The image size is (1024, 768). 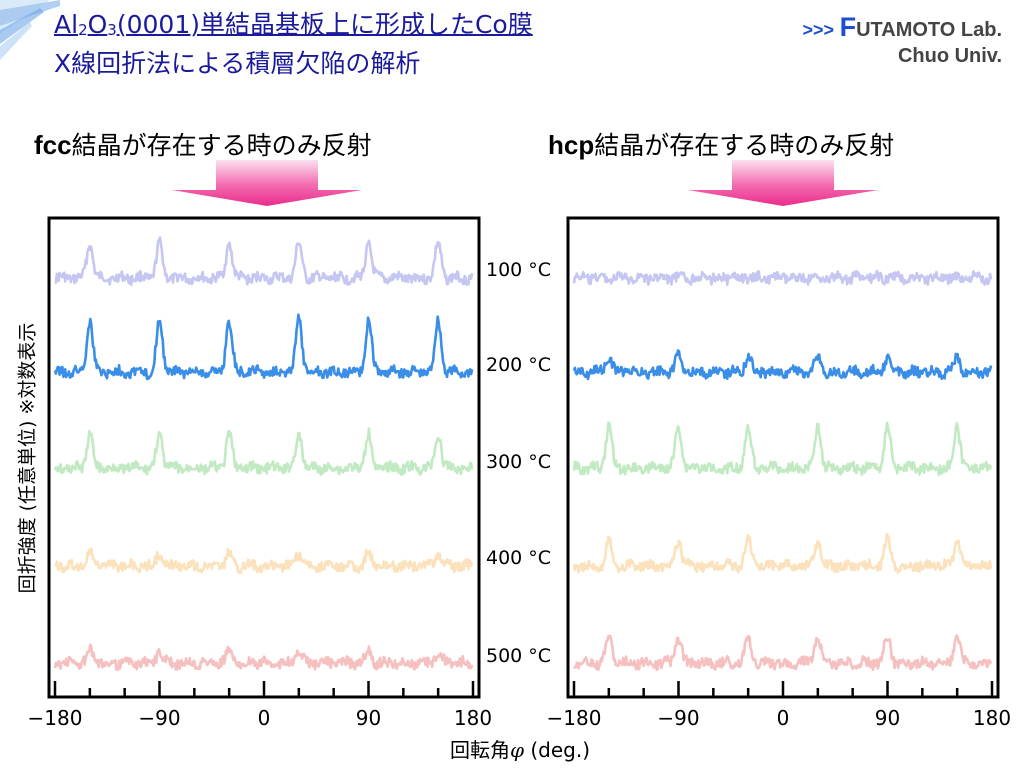 What do you see at coordinates (112, 30) in the screenshot?
I see `title-sub-3: 3` at bounding box center [112, 30].